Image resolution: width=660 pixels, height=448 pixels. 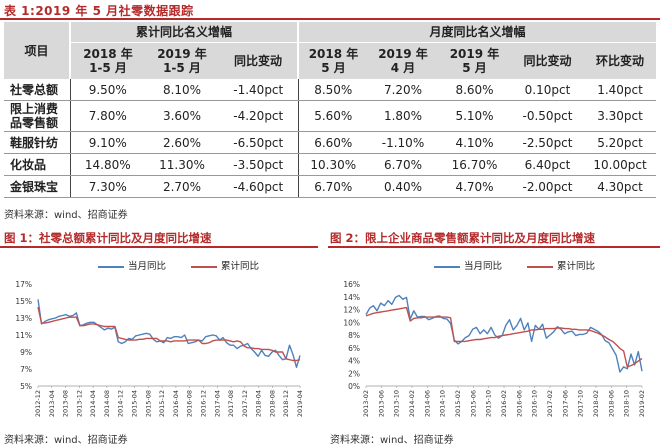 What do you see at coordinates (182, 186) in the screenshot?
I see `table-cell: 2.70%` at bounding box center [182, 186].